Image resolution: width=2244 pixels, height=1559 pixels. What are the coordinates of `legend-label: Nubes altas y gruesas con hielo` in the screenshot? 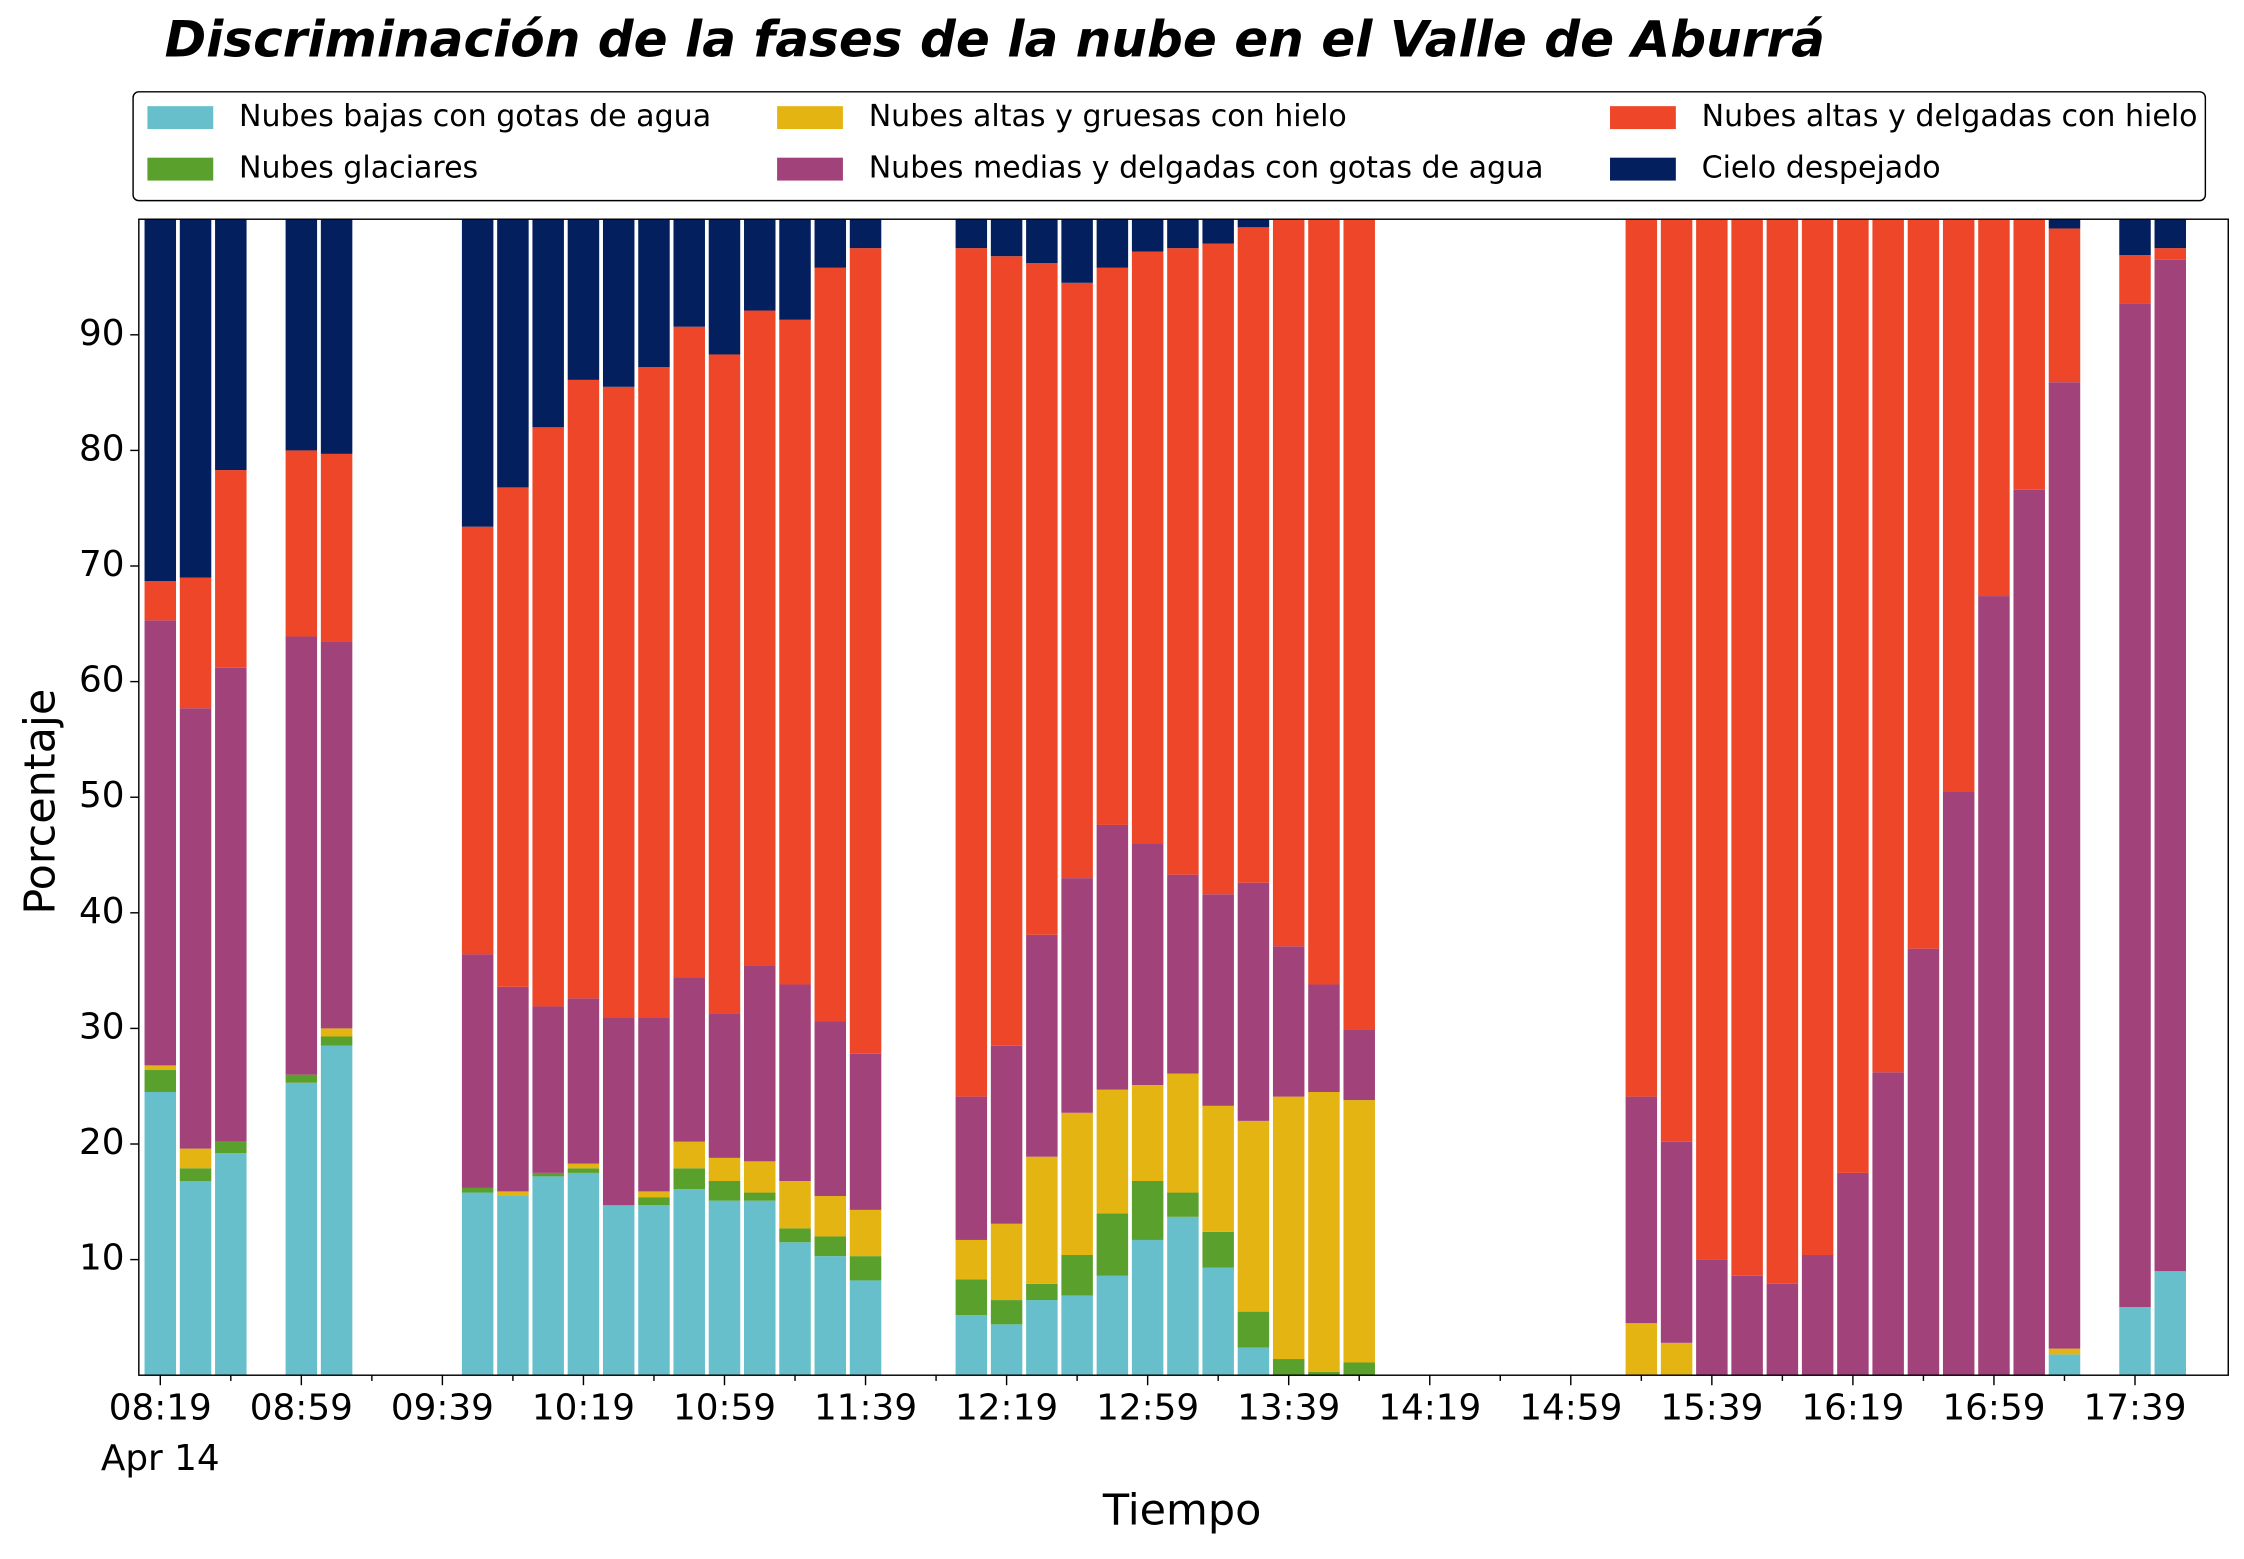 It's located at (1108, 116).